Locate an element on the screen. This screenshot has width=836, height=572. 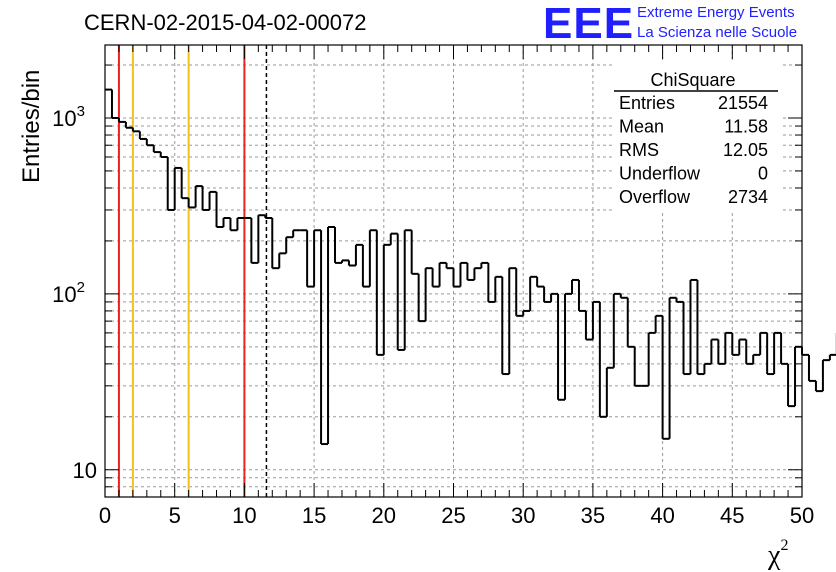
x-axis-label: χ2 is located at coordinates (778, 554).